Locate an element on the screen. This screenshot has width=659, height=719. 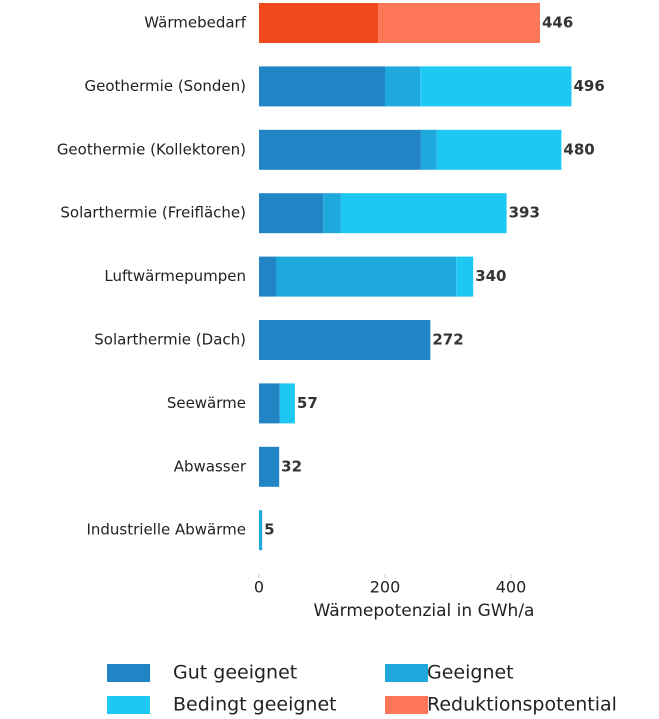
total-label: 393 is located at coordinates (524, 213).